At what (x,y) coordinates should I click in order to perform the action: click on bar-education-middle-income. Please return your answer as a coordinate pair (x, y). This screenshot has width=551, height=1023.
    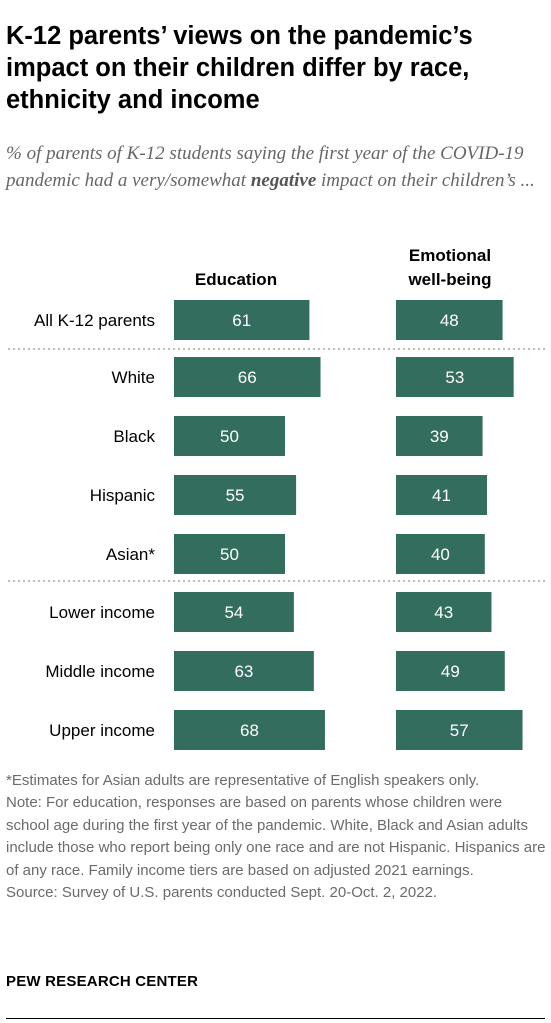
    Looking at the image, I should click on (244, 671).